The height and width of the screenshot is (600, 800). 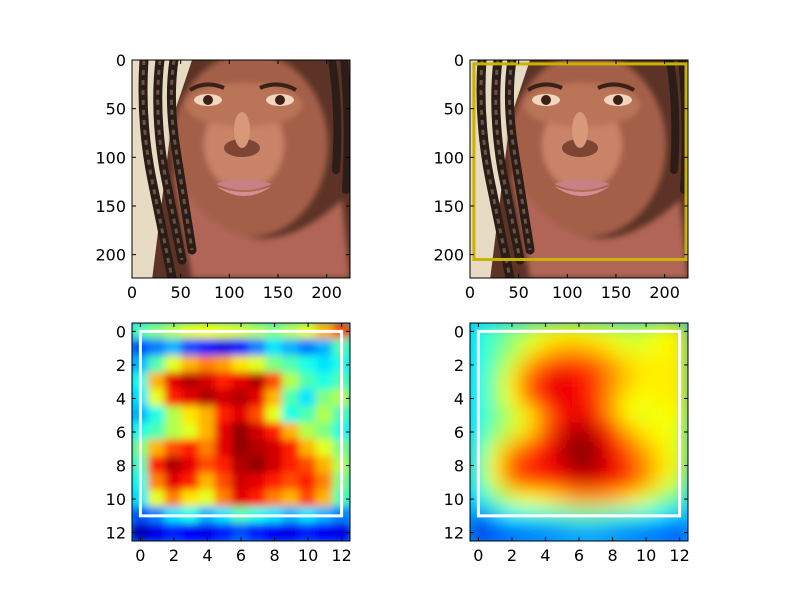 I want to click on y-tick-label: 150, so click(x=448, y=206).